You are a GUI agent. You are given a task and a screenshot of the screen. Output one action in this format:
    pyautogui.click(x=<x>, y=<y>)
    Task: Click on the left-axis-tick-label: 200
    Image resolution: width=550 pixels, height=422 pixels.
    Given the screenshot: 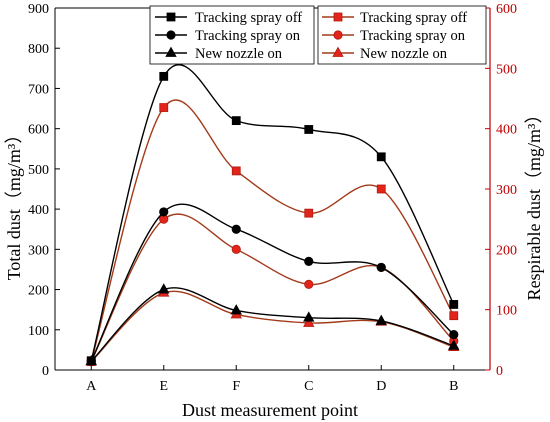 What is the action you would take?
    pyautogui.click(x=38, y=291)
    